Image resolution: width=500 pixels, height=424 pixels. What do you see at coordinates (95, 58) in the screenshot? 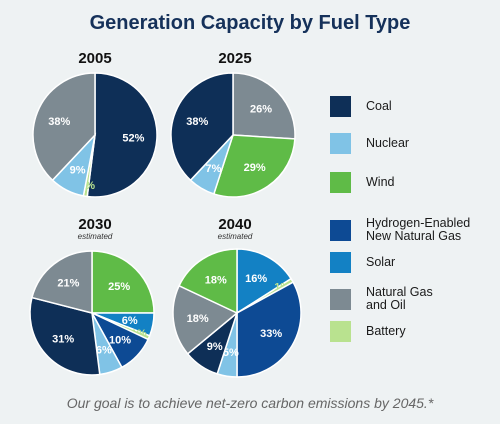
I see `pie-title-2005: 2005` at bounding box center [95, 58].